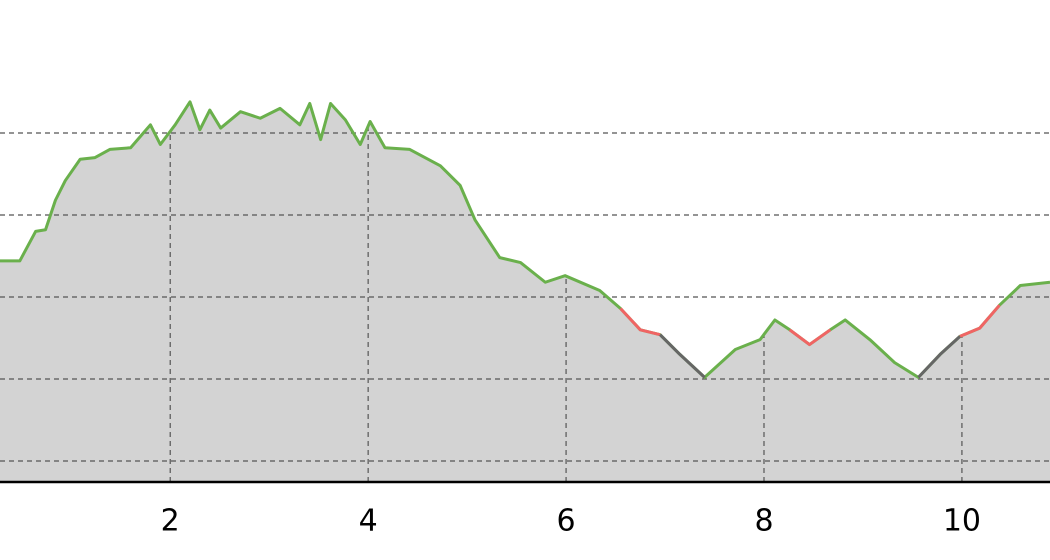  I want to click on x-tick-label: 2, so click(170, 521).